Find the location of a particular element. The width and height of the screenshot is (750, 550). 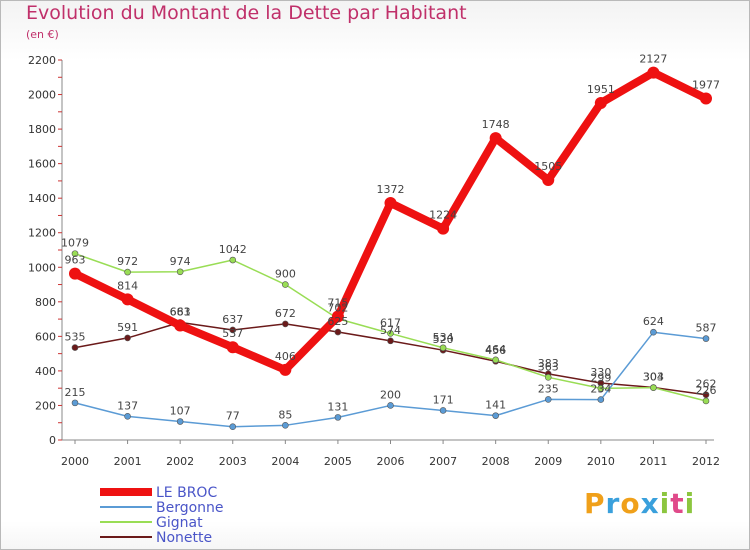

y-tick-label: 800 is located at coordinates (45, 302).